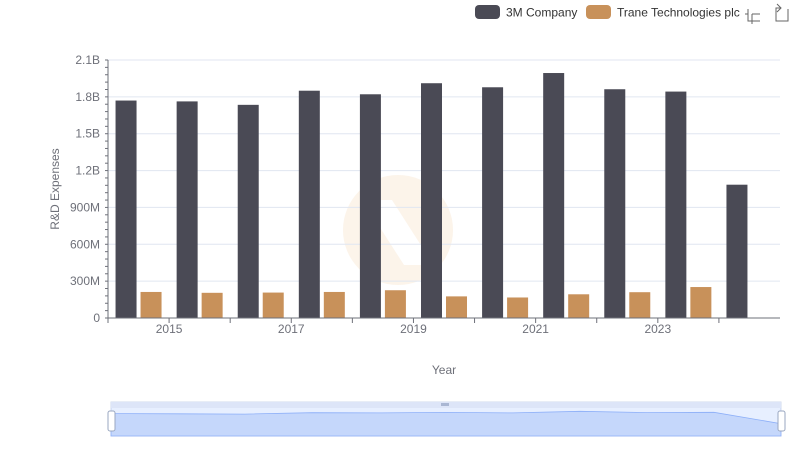 This screenshot has height=461, width=800. Describe the element at coordinates (445, 404) in the screenshot. I see `data-zoom-move-grip` at that location.